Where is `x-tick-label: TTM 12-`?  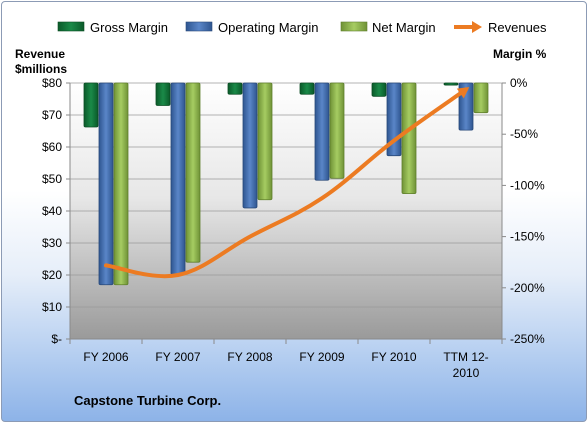 x-tick-label: TTM 12- is located at coordinates (465, 357).